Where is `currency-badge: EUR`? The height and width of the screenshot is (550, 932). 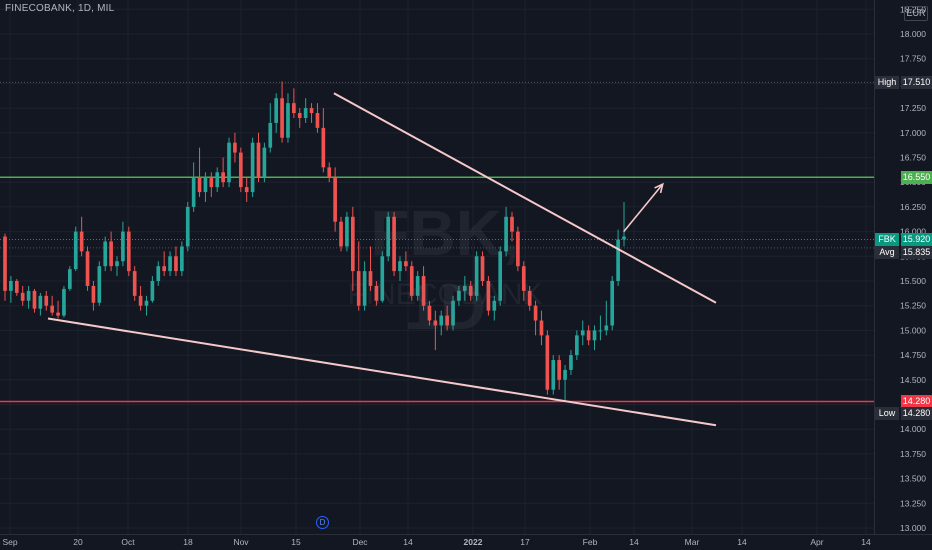
currency-badge: EUR is located at coordinates (916, 13).